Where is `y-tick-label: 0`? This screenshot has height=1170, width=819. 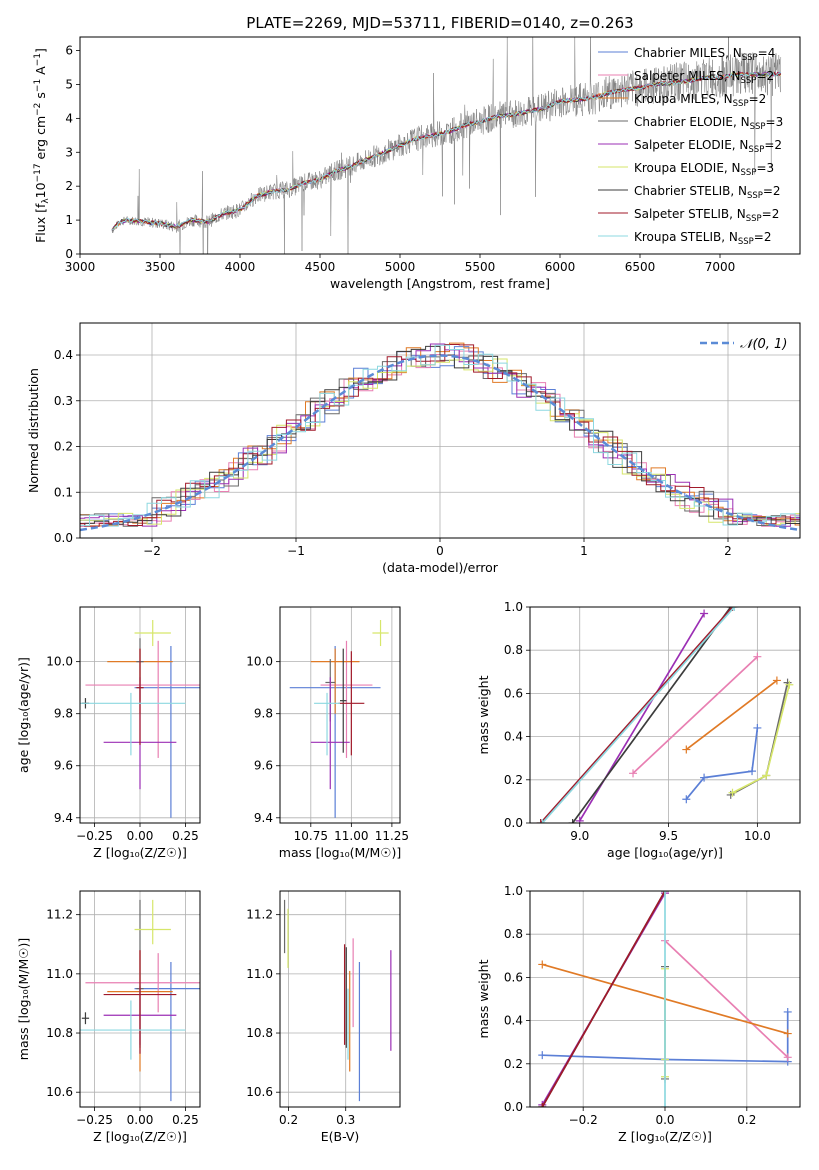 y-tick-label: 0 is located at coordinates (69, 254).